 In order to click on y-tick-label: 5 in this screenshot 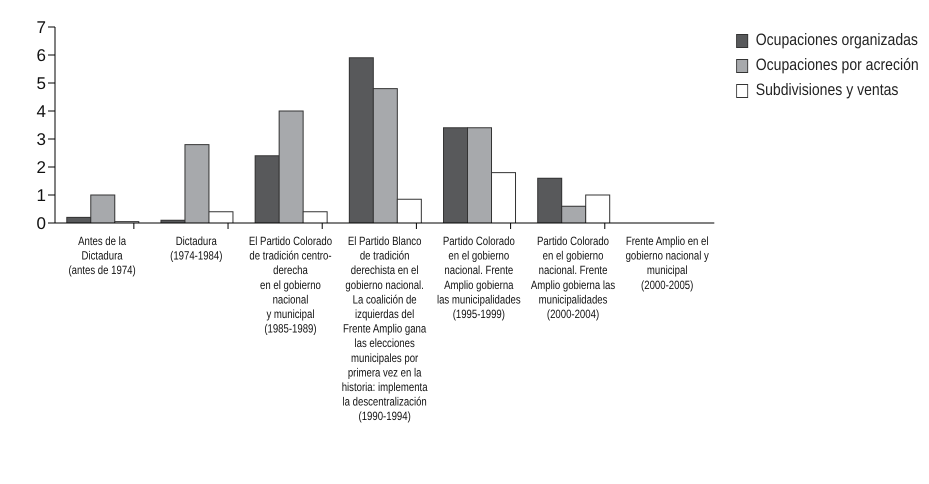, I will do `click(41, 84)`.